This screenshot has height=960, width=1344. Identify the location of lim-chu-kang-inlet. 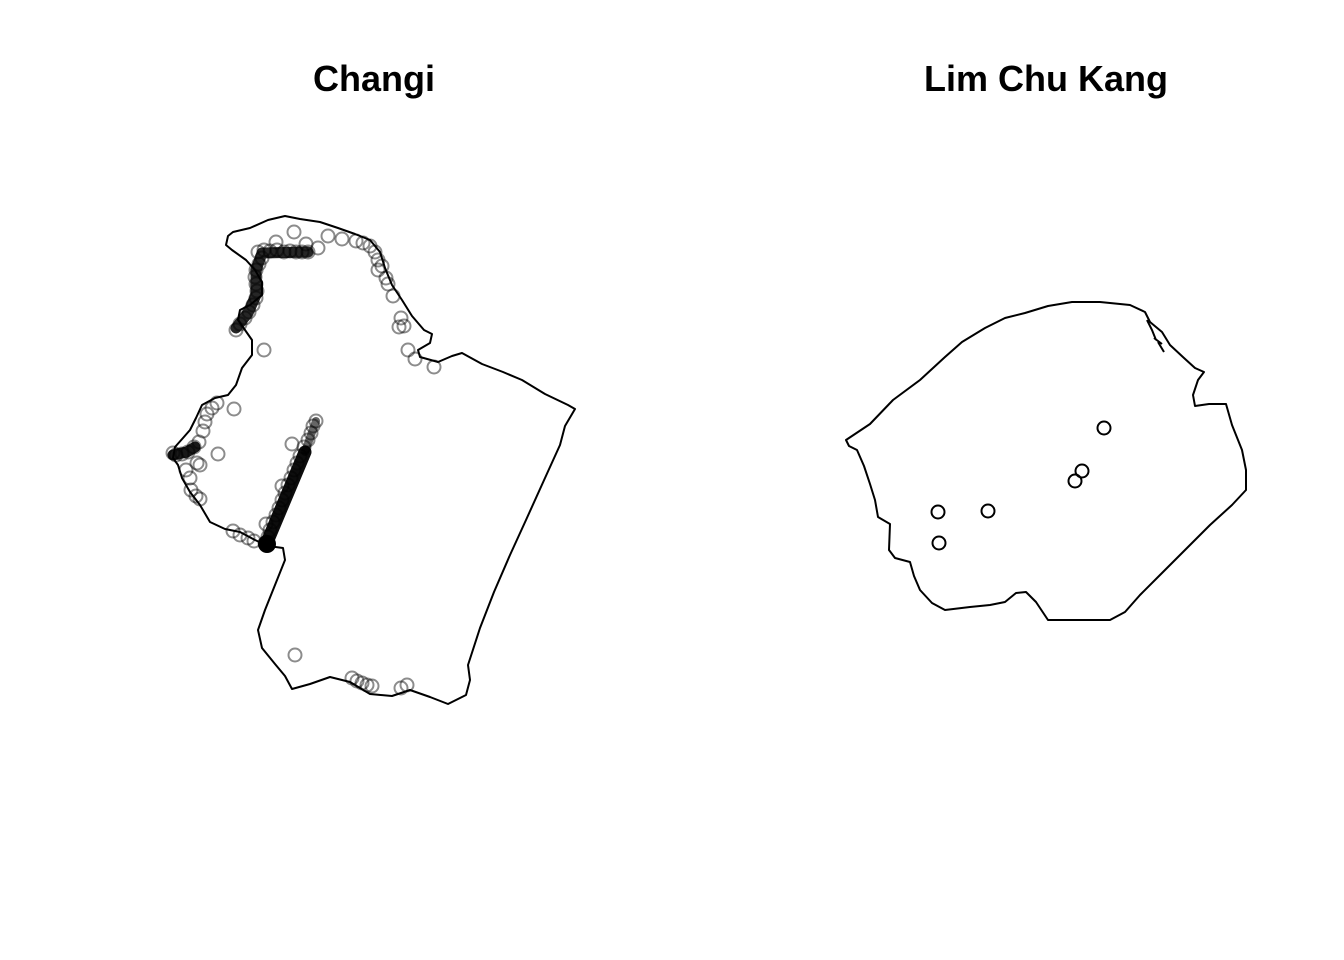
(1155, 336).